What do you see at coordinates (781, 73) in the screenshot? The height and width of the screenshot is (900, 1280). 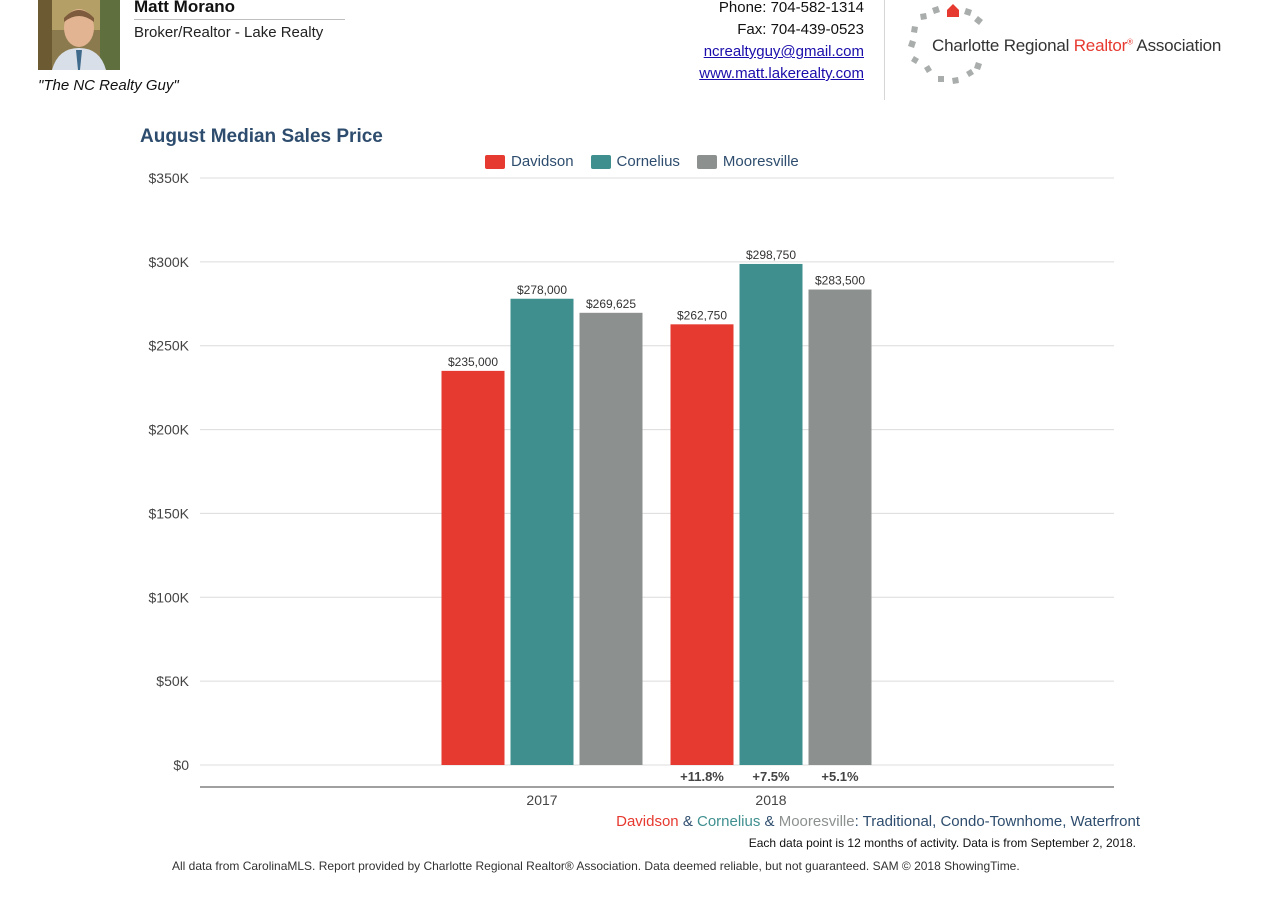 I see `website-link: www.matt.lakerealty.com` at bounding box center [781, 73].